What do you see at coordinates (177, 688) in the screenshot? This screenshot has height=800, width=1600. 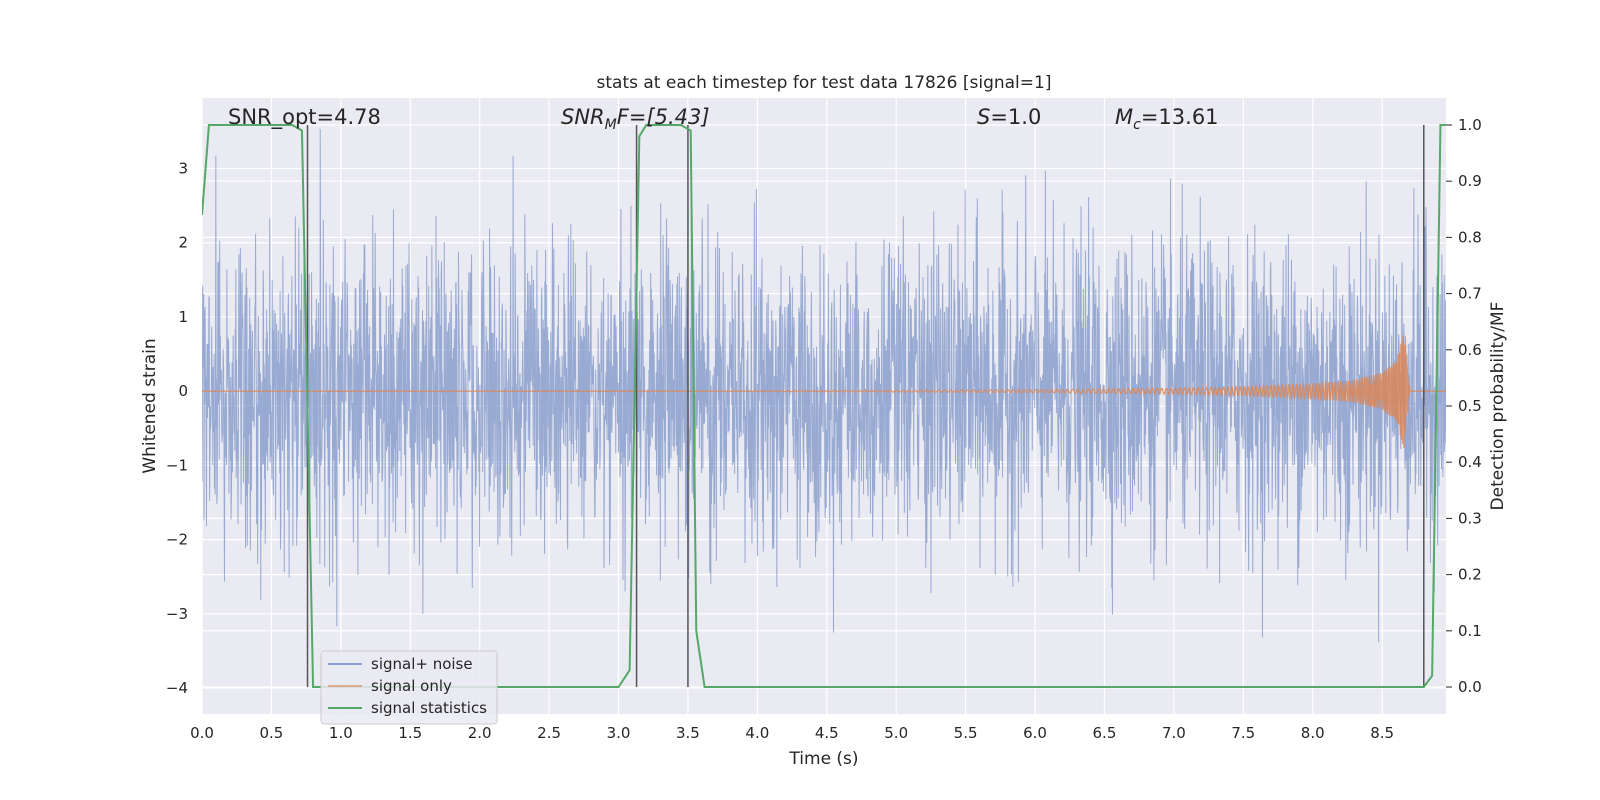 I see `y-tick-label: −4` at bounding box center [177, 688].